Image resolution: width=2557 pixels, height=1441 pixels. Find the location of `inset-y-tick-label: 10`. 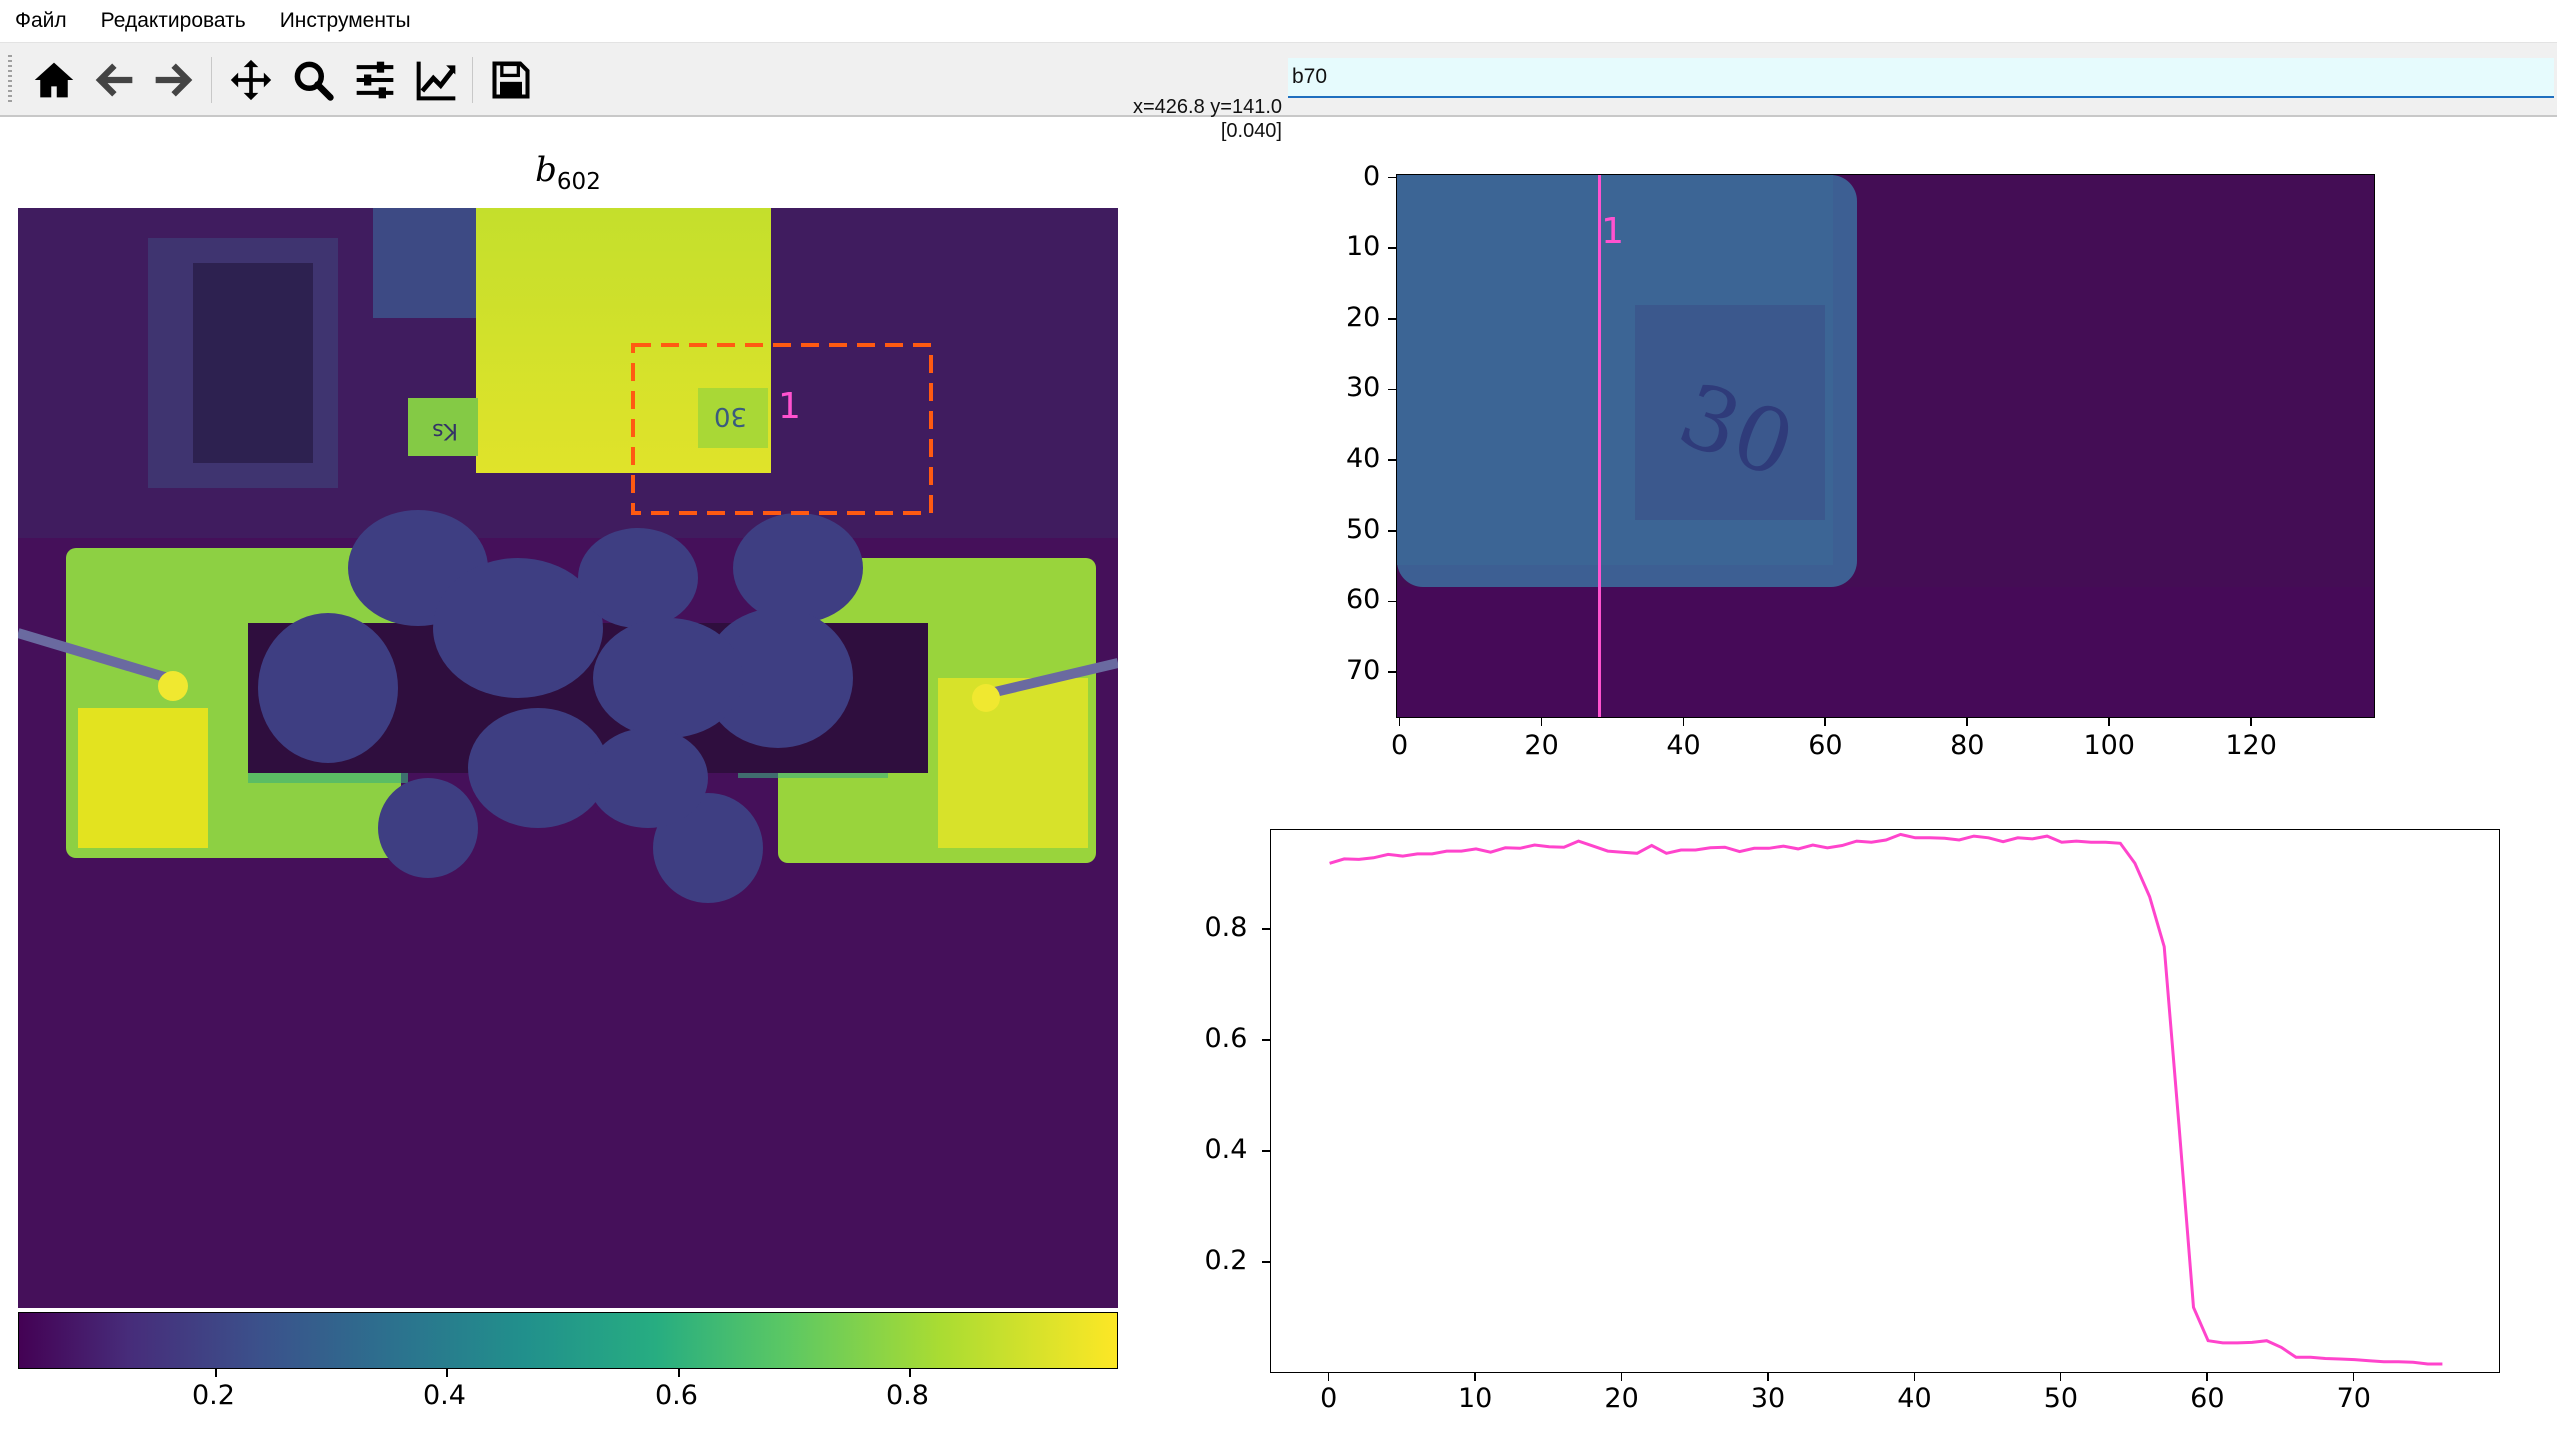

inset-y-tick-label: 10 is located at coordinates (1363, 247).